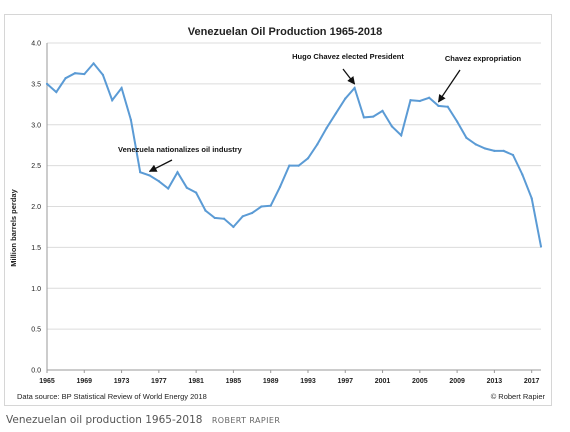  I want to click on x-tick-label: 2009, so click(457, 381).